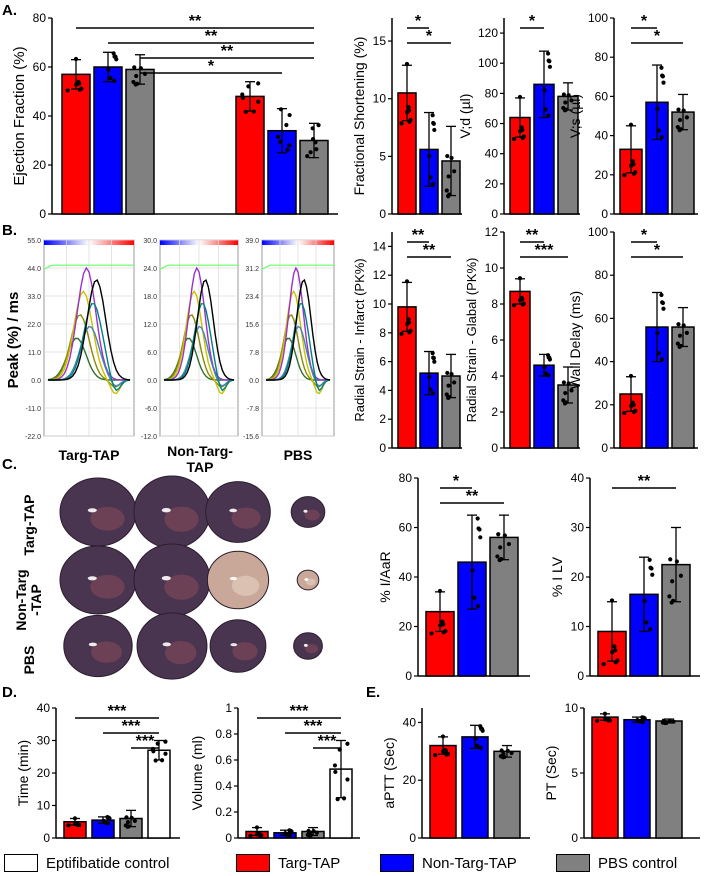 This screenshot has height=876, width=708. Describe the element at coordinates (150, 297) in the screenshot. I see `y-tick-label: 18.0` at that location.